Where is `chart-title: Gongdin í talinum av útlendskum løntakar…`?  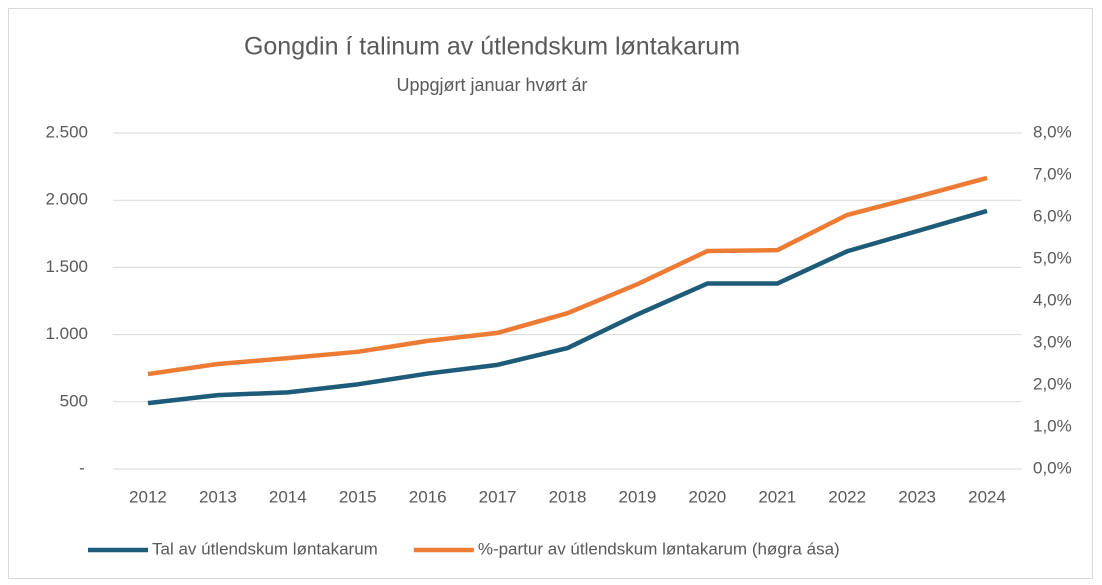 chart-title: Gongdin í talinum av útlendskum løntakar… is located at coordinates (492, 47).